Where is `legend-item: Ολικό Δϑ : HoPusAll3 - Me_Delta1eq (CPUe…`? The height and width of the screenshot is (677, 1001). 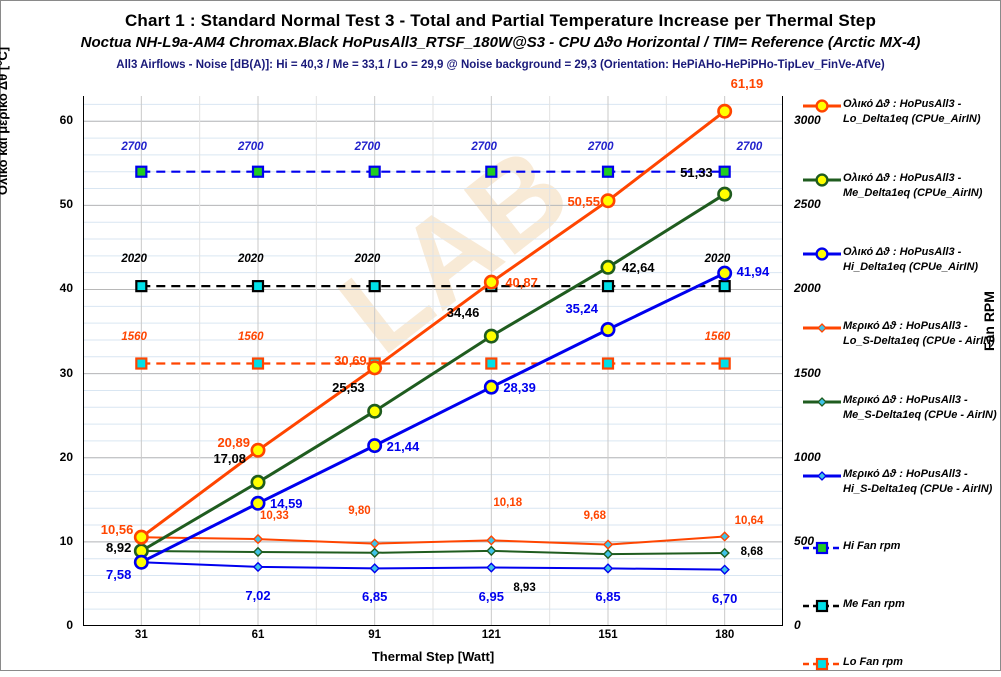
legend-item: Ολικό Δϑ : HoPusAll3 - Me_Delta1eq (CPUe… is located at coordinates (899, 185).